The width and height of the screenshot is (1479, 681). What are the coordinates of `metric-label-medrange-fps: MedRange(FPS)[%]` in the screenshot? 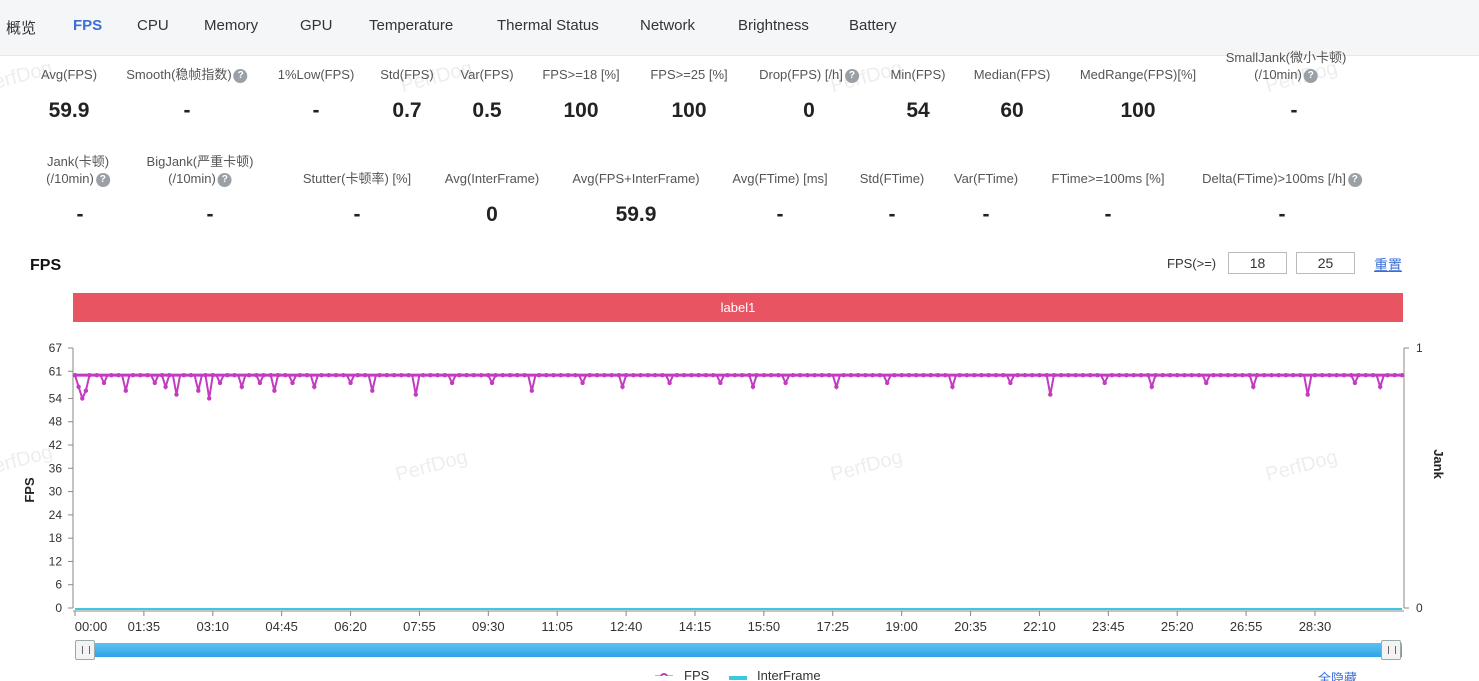 It's located at (1138, 74).